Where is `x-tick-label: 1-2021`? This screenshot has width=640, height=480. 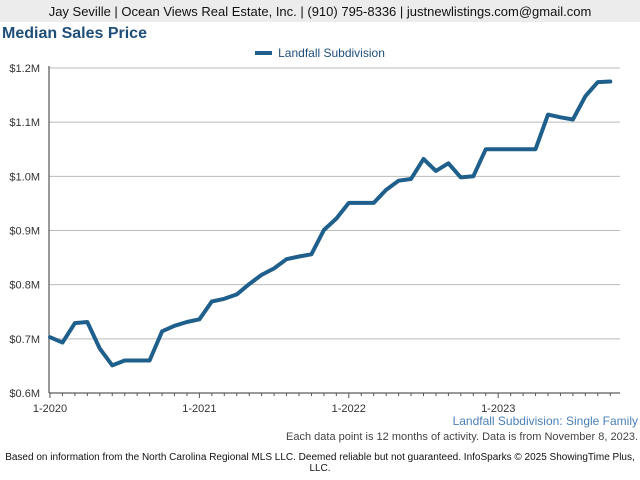 x-tick-label: 1-2021 is located at coordinates (199, 409).